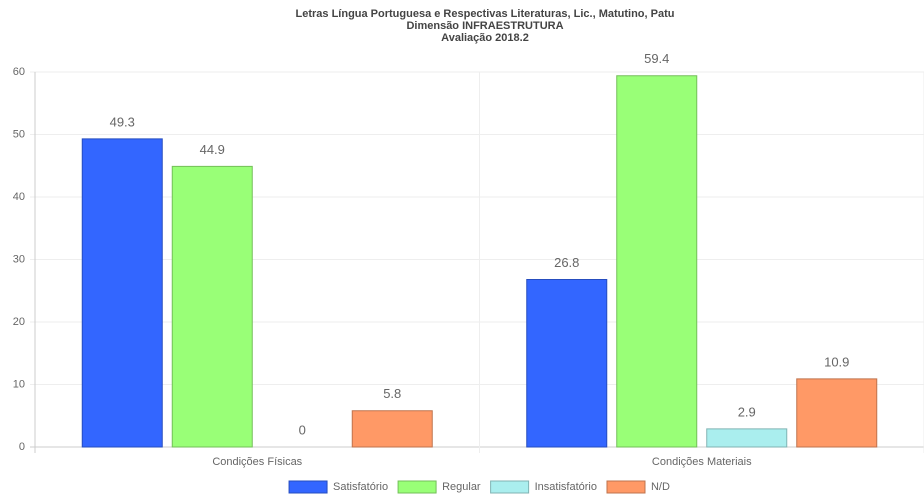 The image size is (924, 495). What do you see at coordinates (22, 447) in the screenshot?
I see `y-tick-label: 0` at bounding box center [22, 447].